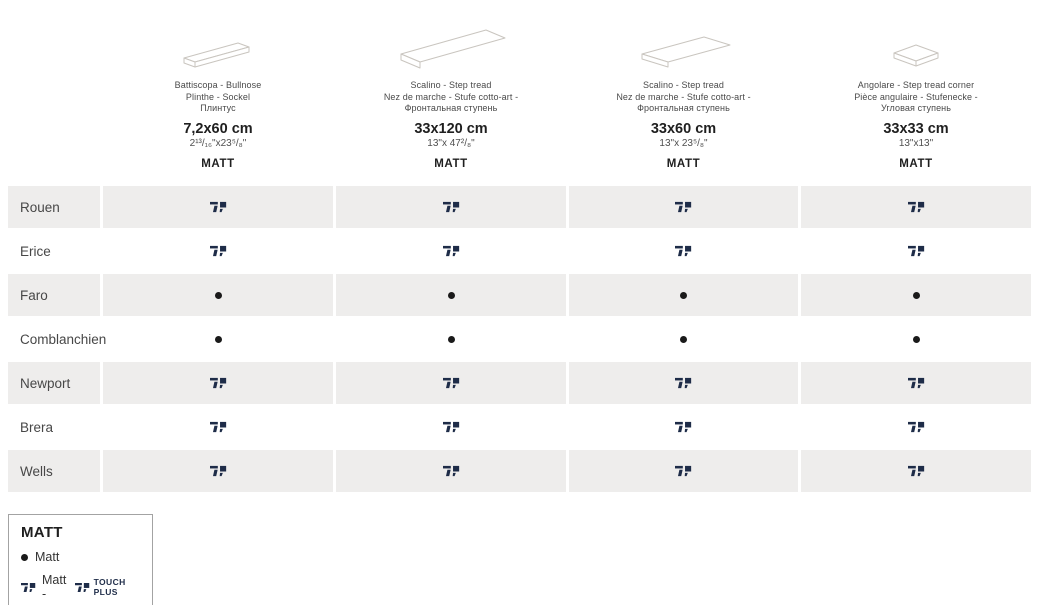  Describe the element at coordinates (683, 128) in the screenshot. I see `size-cm-label: 33x60 cm` at that location.